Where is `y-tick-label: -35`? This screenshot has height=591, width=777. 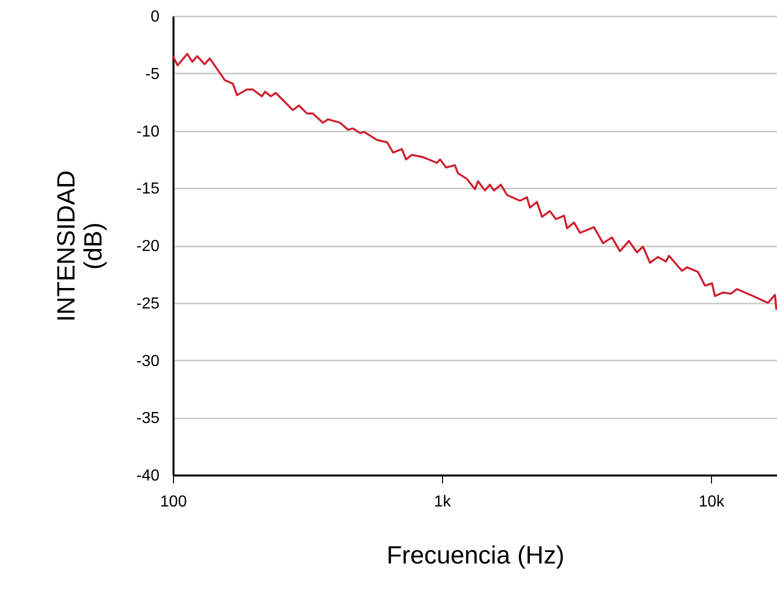
y-tick-label: -35 is located at coordinates (148, 419).